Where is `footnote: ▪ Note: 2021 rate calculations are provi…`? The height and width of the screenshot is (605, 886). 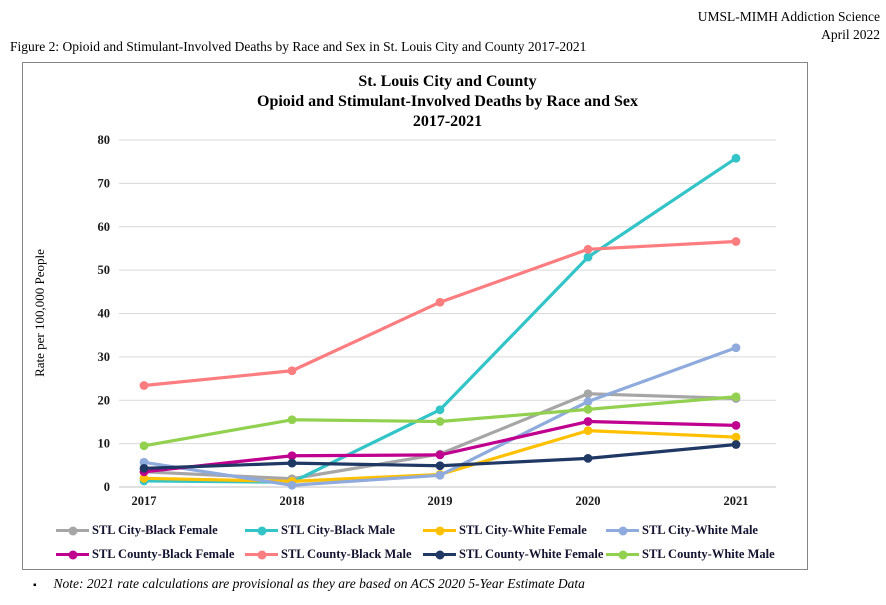
footnote: ▪ Note: 2021 rate calculations are provi… is located at coordinates (309, 584).